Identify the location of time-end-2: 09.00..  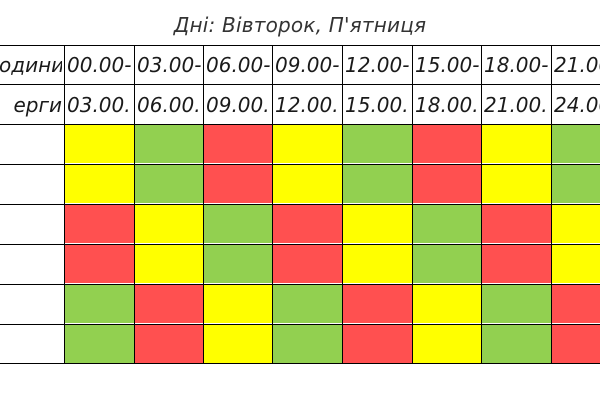
(238, 105).